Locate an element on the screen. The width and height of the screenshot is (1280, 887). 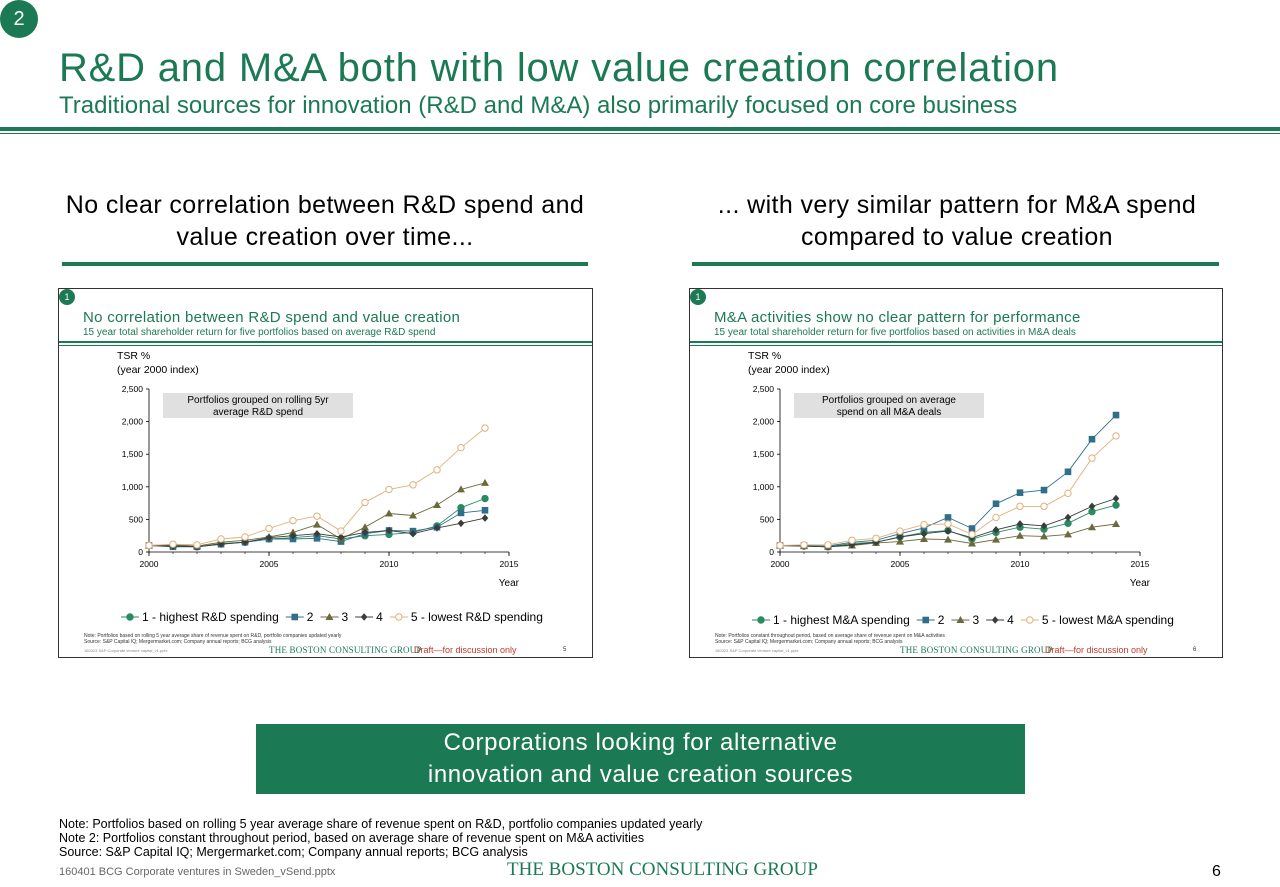
x-tick-label: 2015 is located at coordinates (509, 564).